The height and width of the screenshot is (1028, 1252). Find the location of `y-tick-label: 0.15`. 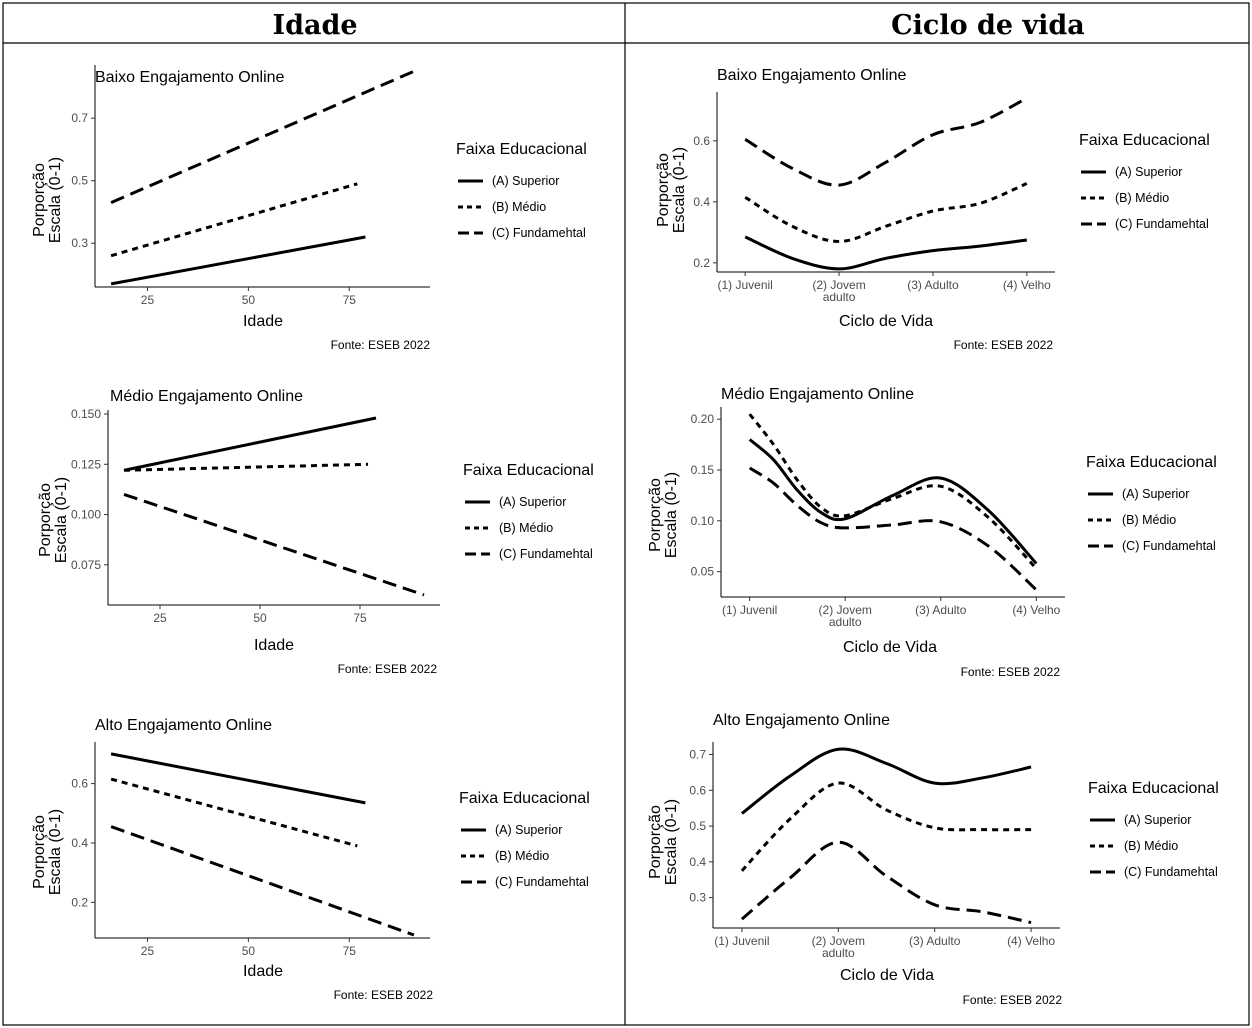

y-tick-label: 0.15 is located at coordinates (703, 470).